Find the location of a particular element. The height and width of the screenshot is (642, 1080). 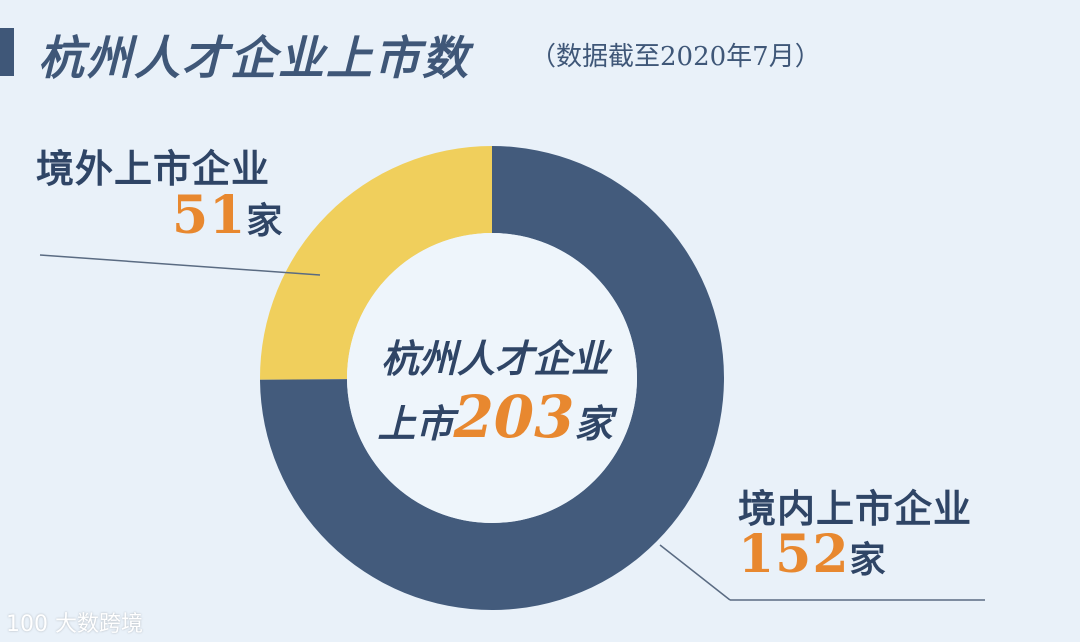

center-line1: 杭州人才企业 is located at coordinates (494, 359).